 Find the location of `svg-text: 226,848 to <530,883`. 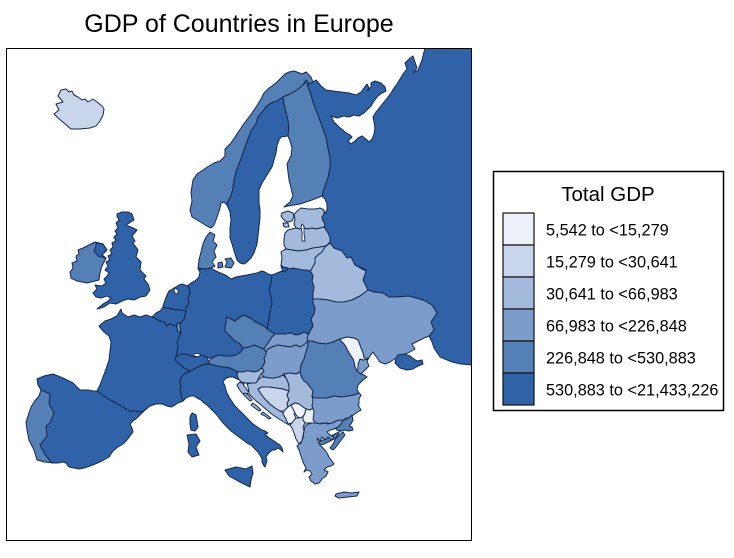

svg-text: 226,848 to <530,883 is located at coordinates (621, 359).